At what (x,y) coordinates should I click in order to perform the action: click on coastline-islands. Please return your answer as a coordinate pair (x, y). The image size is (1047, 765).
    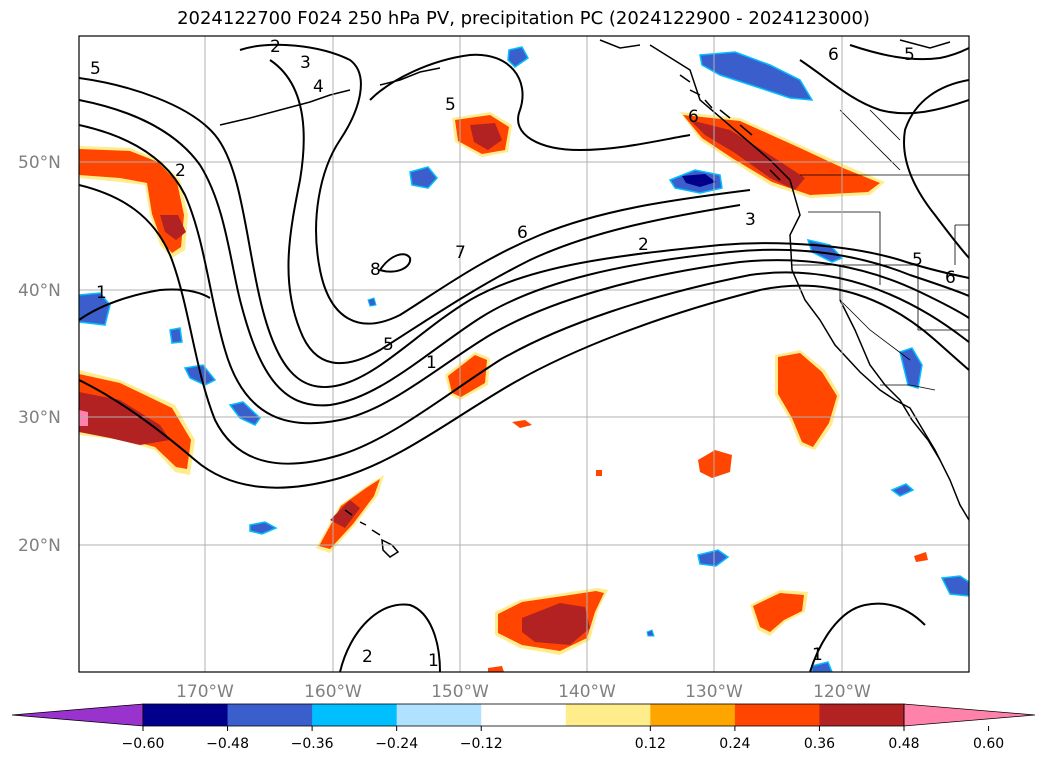
    Looking at the image, I should click on (730, 127).